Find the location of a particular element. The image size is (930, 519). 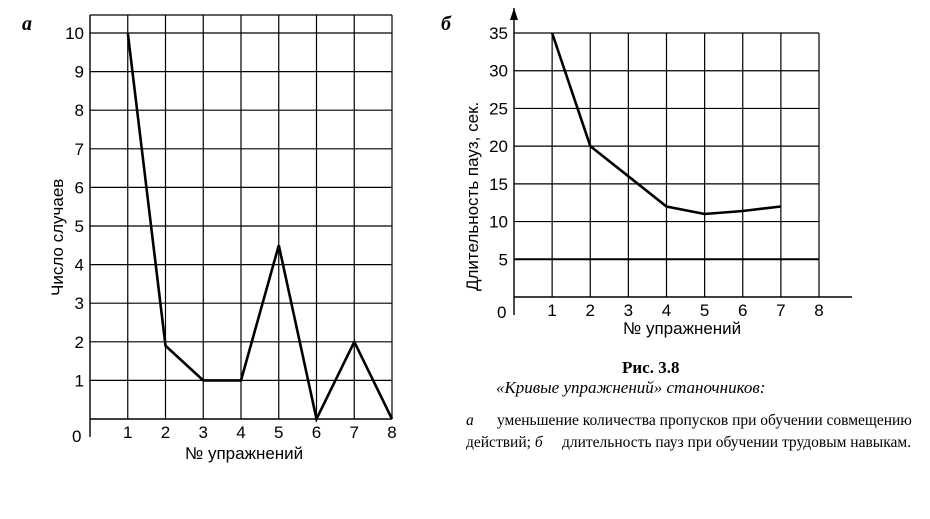

chart-a-x-tick-label: 1 is located at coordinates (127, 432).